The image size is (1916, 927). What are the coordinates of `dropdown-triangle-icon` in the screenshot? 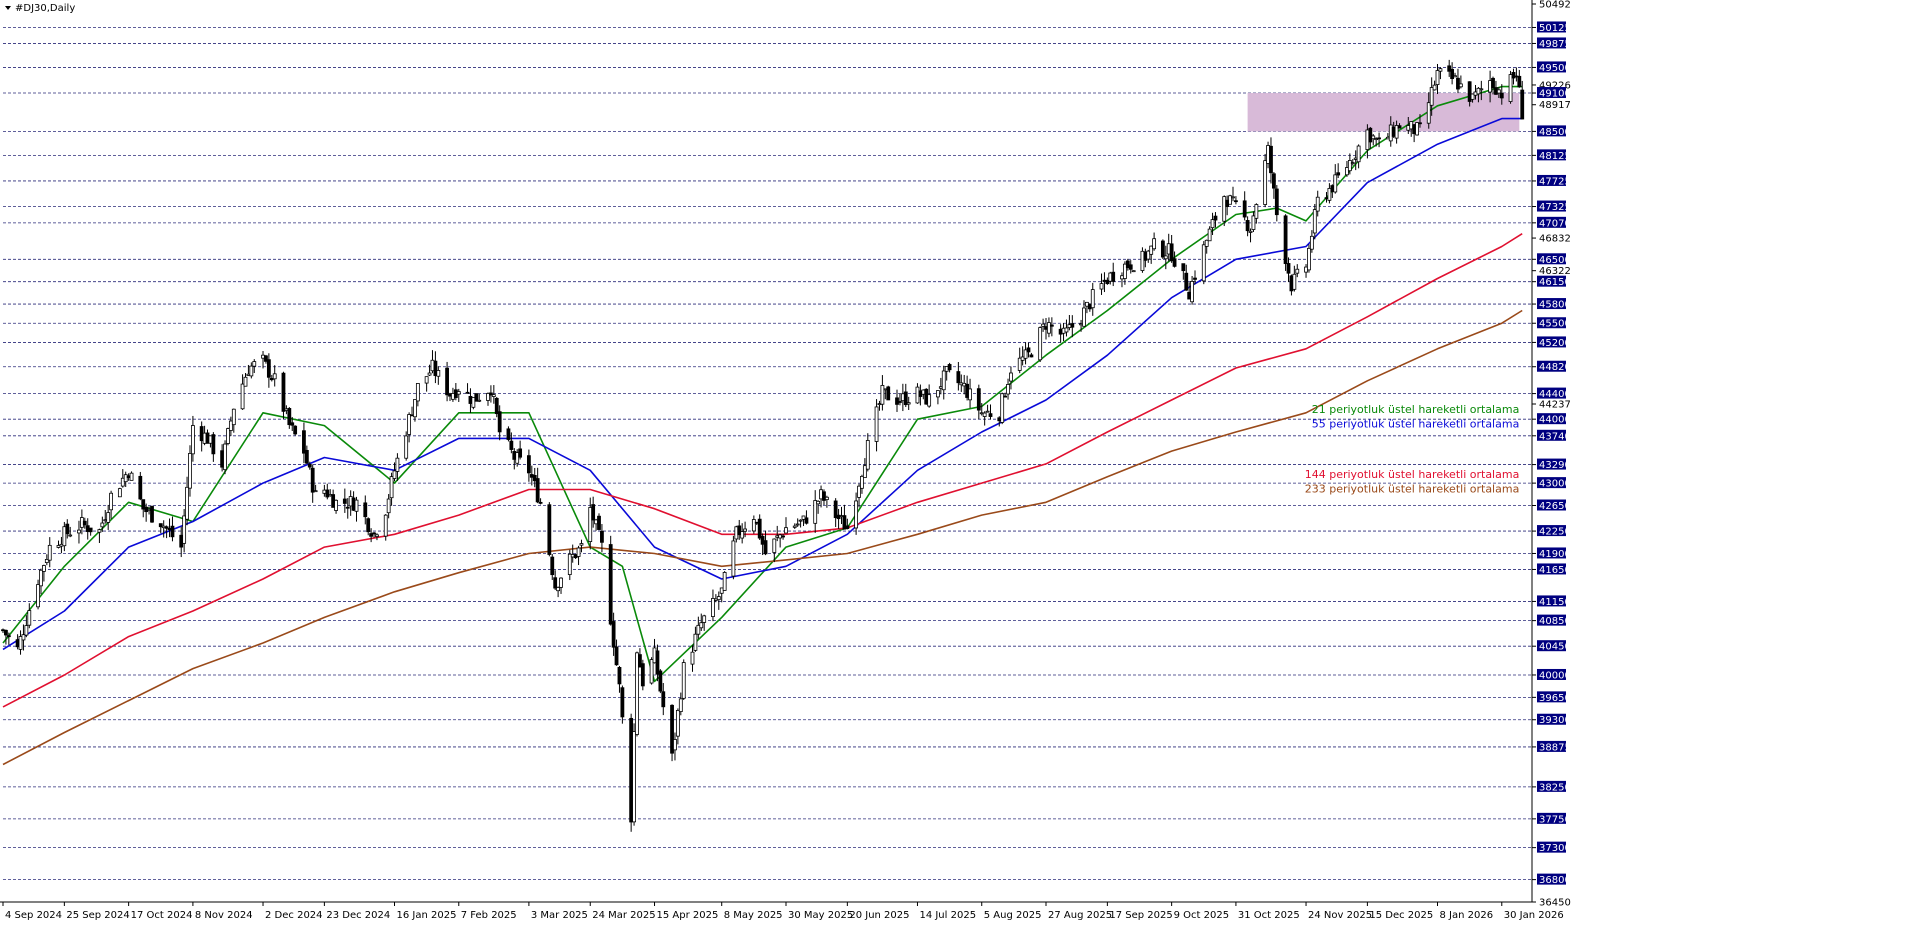 It's located at (8, 8).